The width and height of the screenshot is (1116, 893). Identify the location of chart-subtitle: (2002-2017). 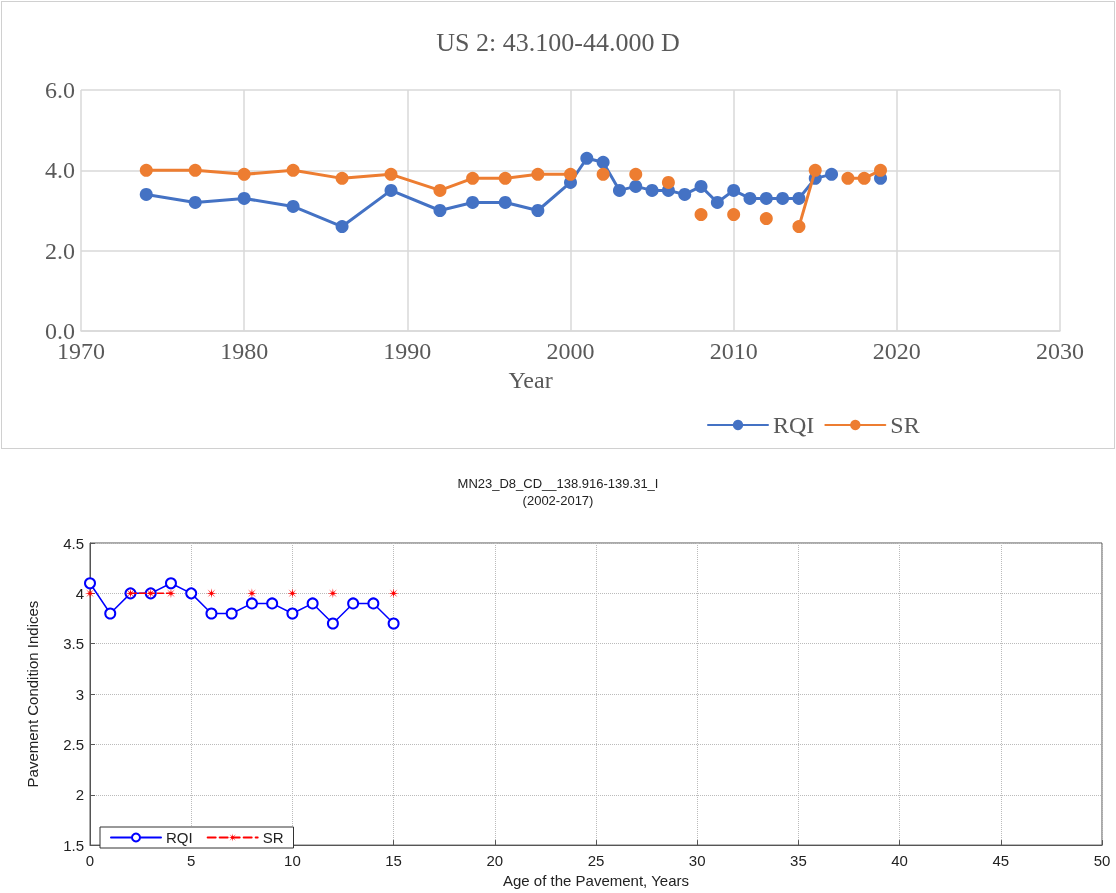
(558, 500).